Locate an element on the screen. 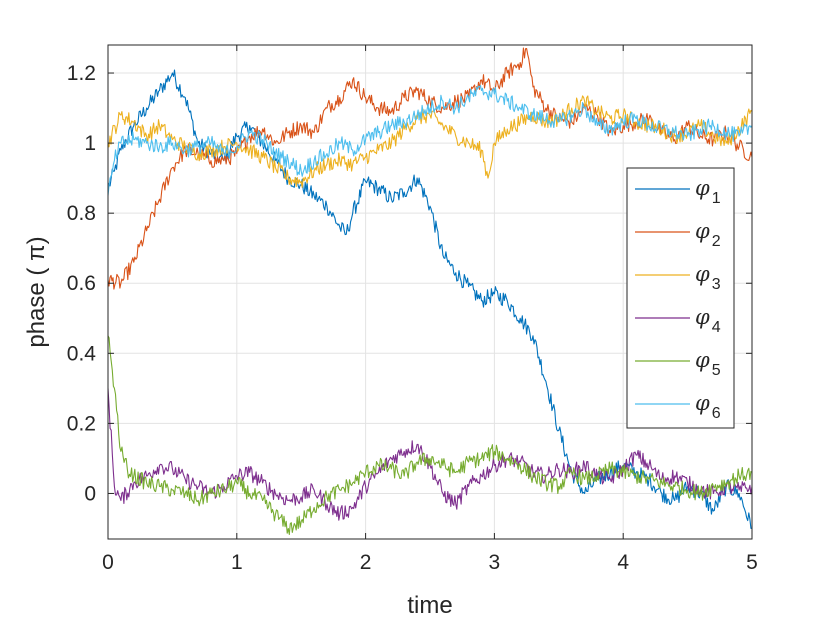  series-line-phi6 is located at coordinates (430, 140).